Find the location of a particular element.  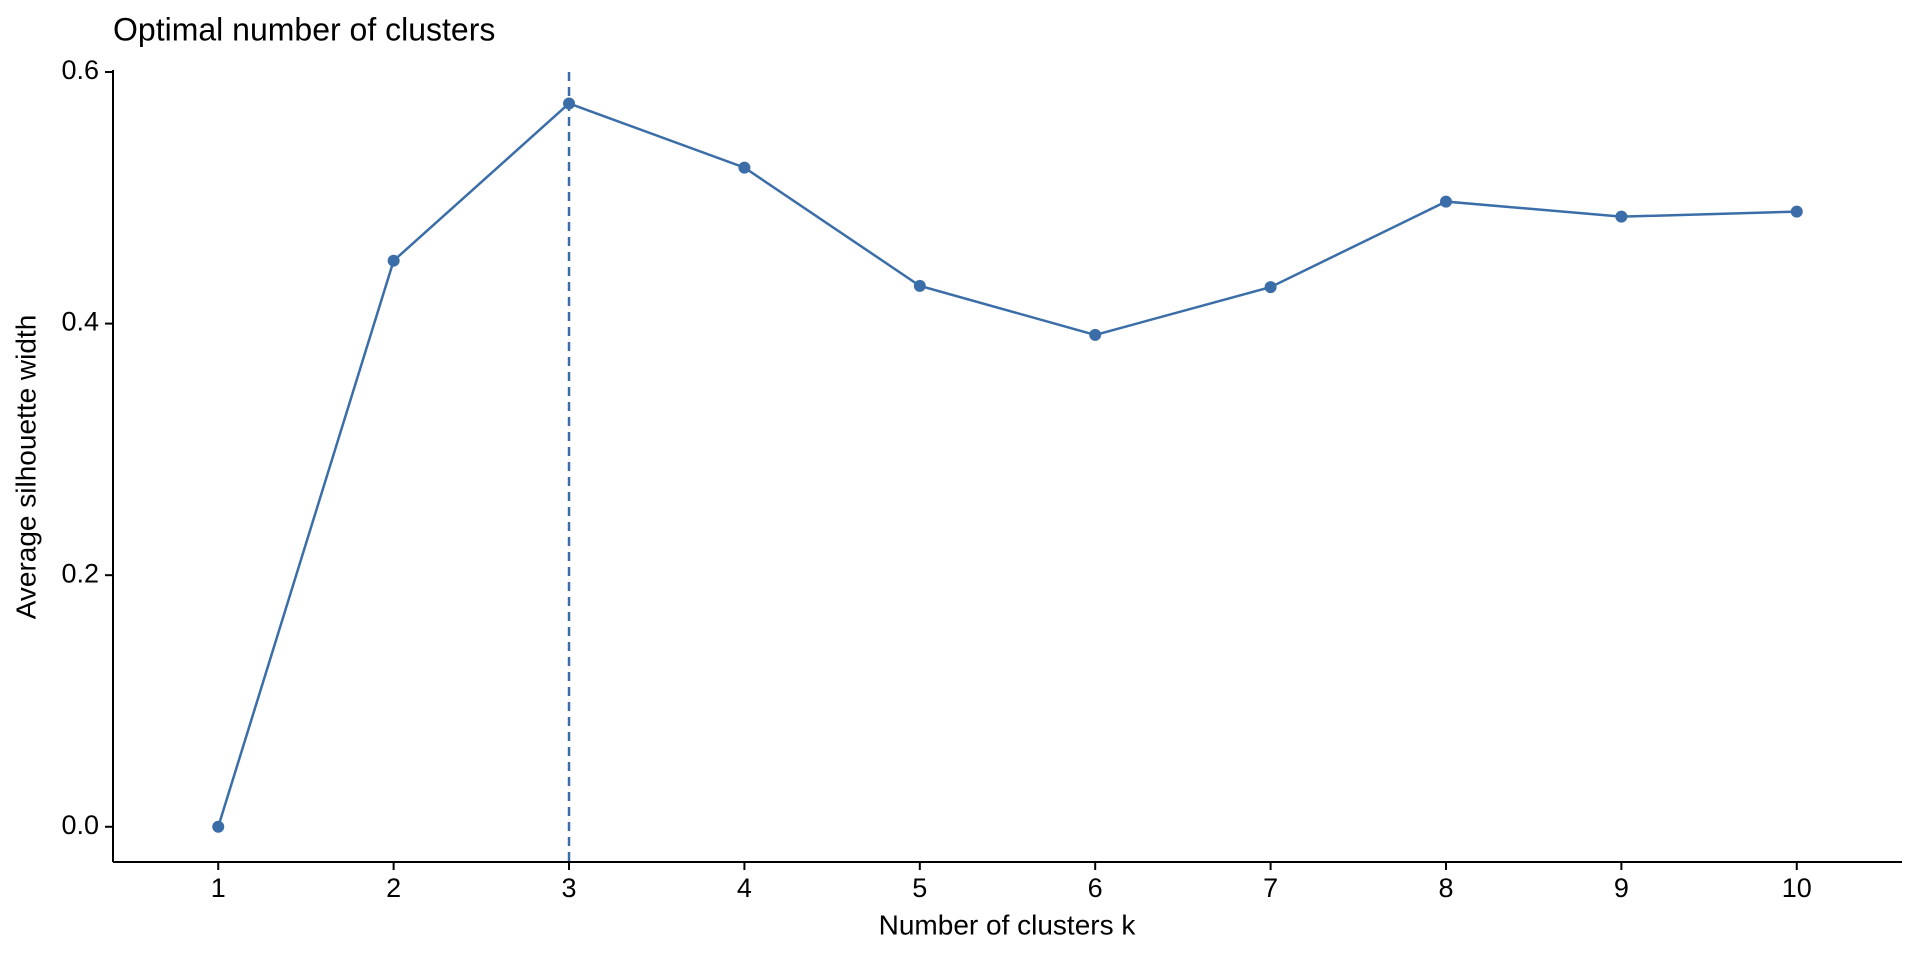

x-tick-label: 5 is located at coordinates (919, 888).